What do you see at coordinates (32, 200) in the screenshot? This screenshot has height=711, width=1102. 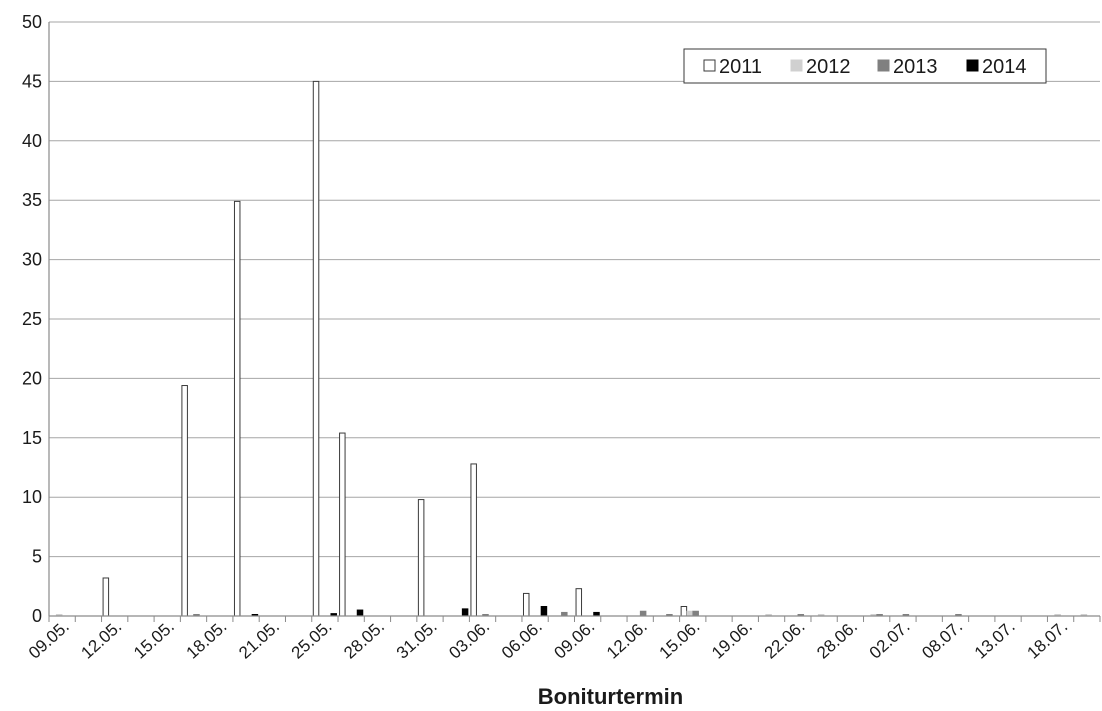 I see `y-tick-label: 35` at bounding box center [32, 200].